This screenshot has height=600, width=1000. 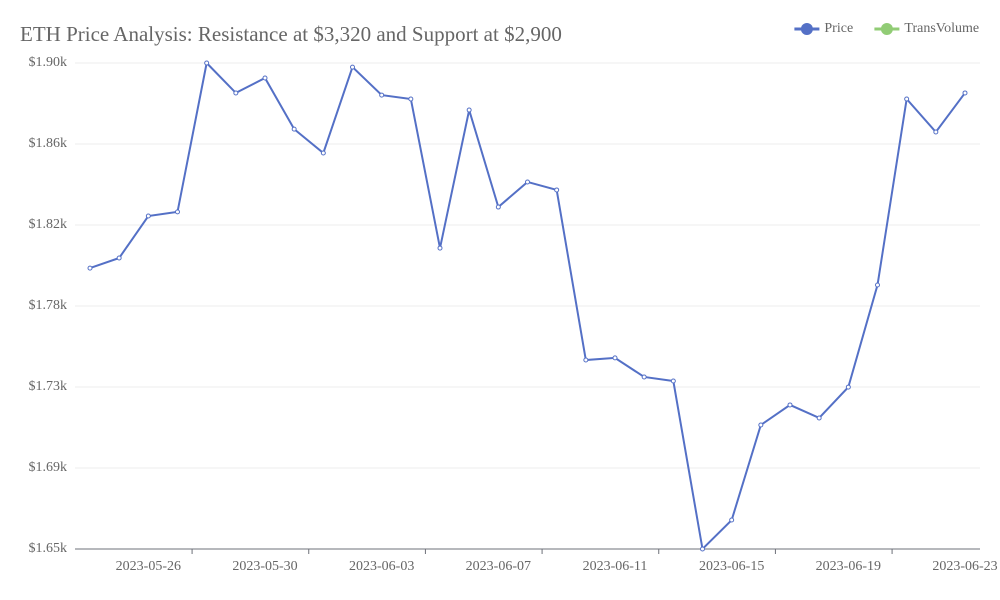 I want to click on legend-label: TransVolume, so click(x=941, y=28).